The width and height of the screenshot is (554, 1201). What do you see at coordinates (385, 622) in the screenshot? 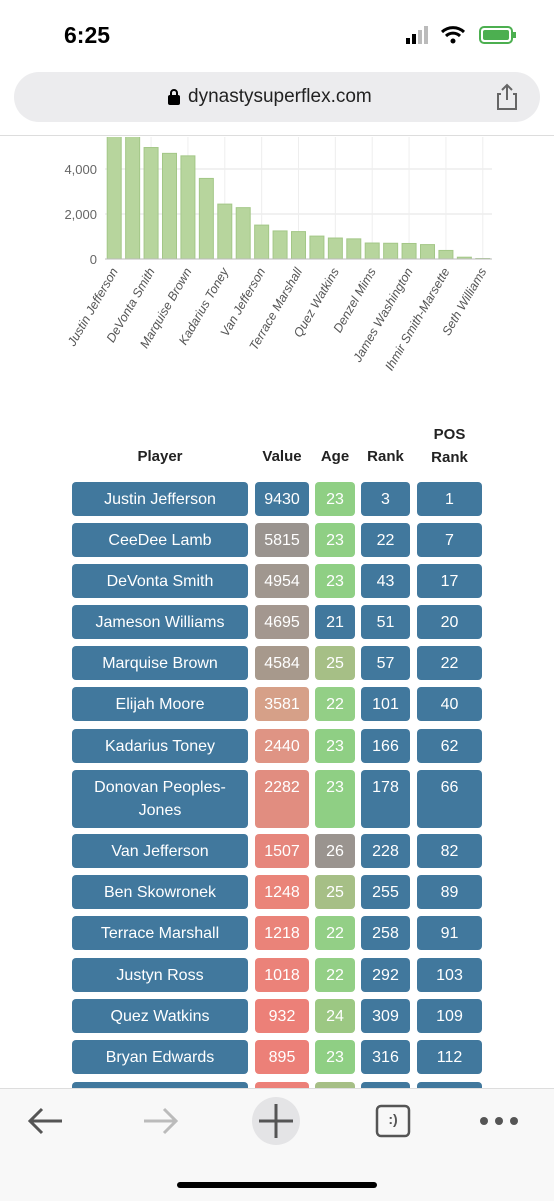
I see `value-cell: 51` at bounding box center [385, 622].